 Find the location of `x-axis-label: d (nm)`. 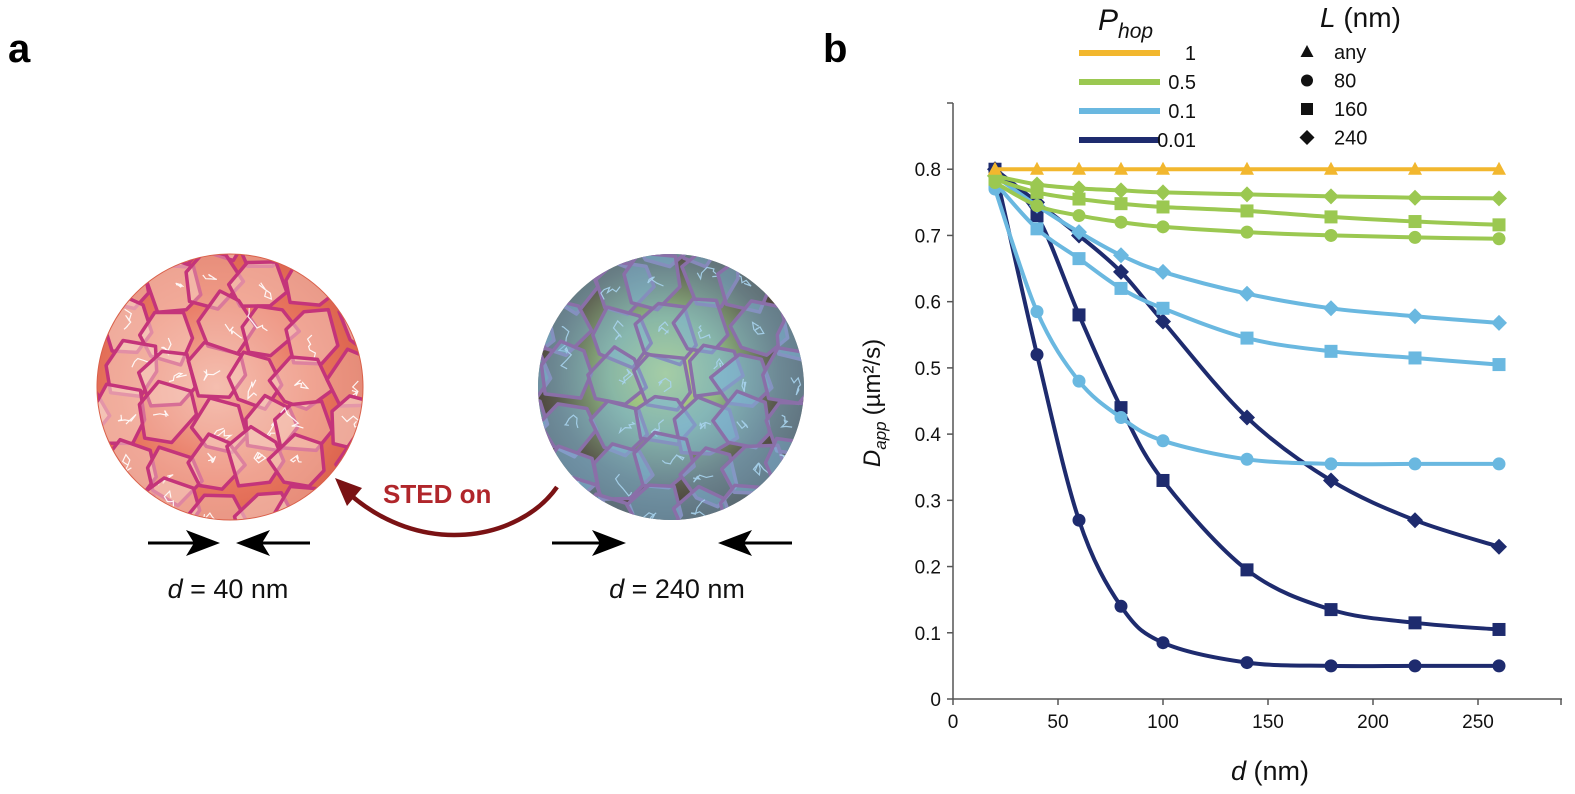

x-axis-label: d (nm) is located at coordinates (1270, 771).